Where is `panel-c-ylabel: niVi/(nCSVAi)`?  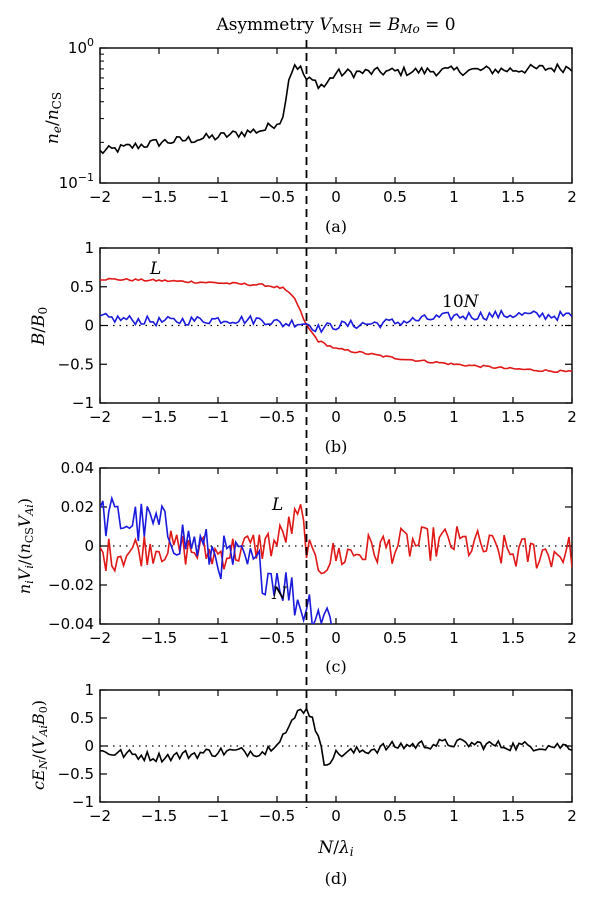
panel-c-ylabel: niVi/(nCSVAi) is located at coordinates (25, 546).